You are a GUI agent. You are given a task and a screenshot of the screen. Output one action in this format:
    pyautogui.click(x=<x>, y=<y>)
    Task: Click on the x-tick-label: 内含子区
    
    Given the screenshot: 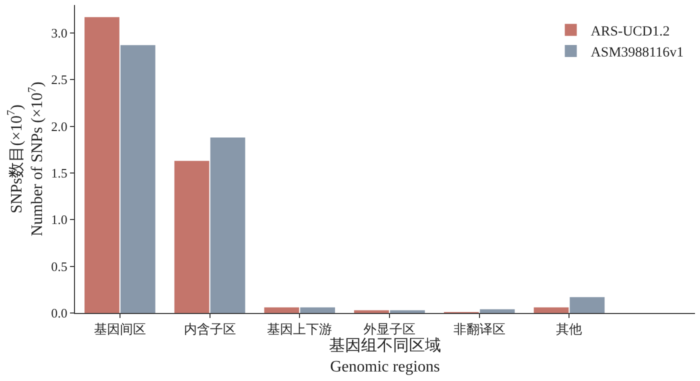 What is the action you would take?
    pyautogui.click(x=210, y=329)
    